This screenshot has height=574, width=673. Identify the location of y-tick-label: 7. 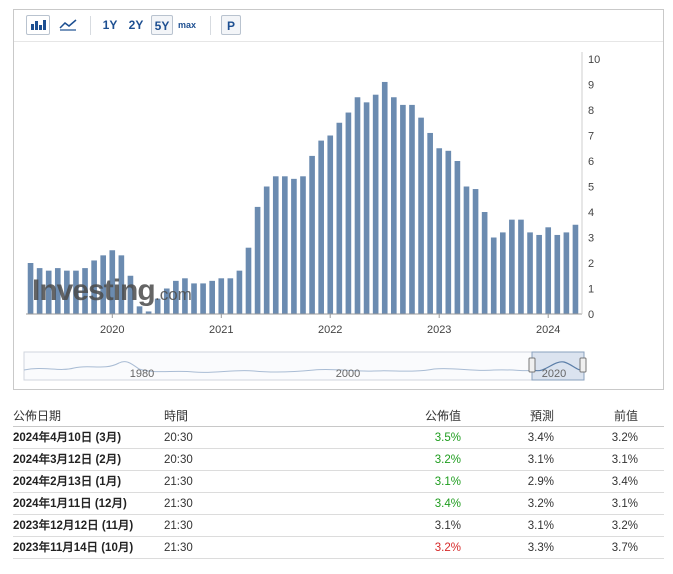
(591, 137).